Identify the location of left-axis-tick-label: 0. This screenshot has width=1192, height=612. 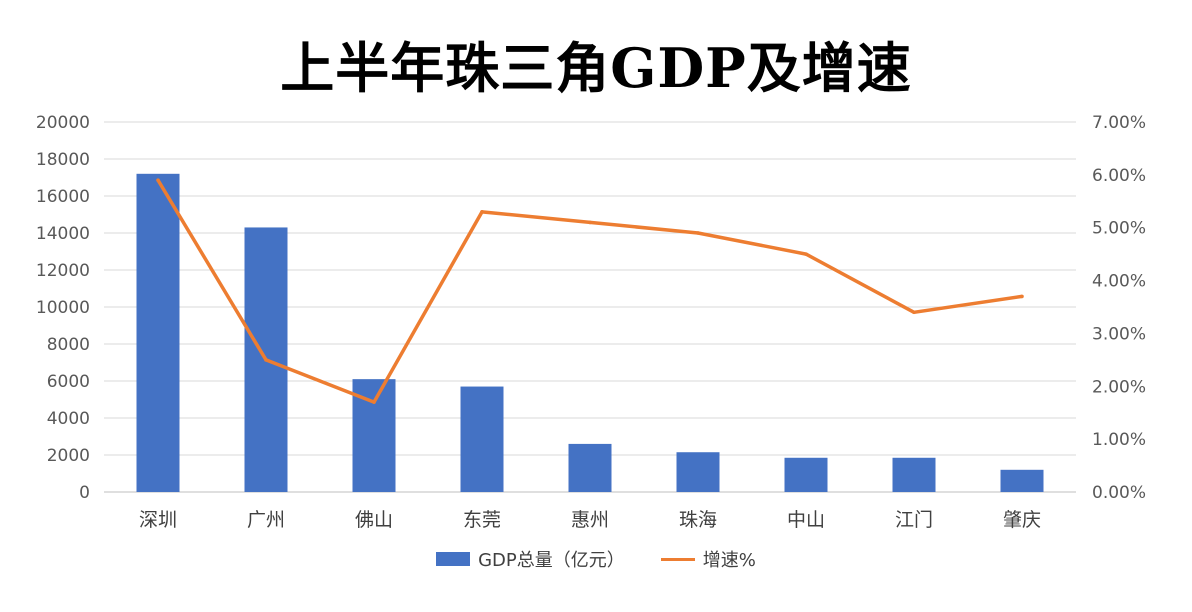
(84, 493).